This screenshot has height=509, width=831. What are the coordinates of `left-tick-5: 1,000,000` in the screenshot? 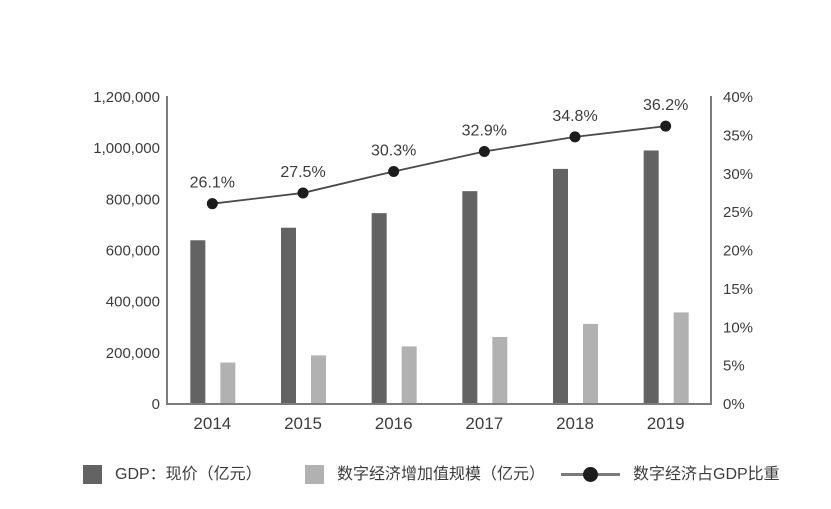 It's located at (126, 148).